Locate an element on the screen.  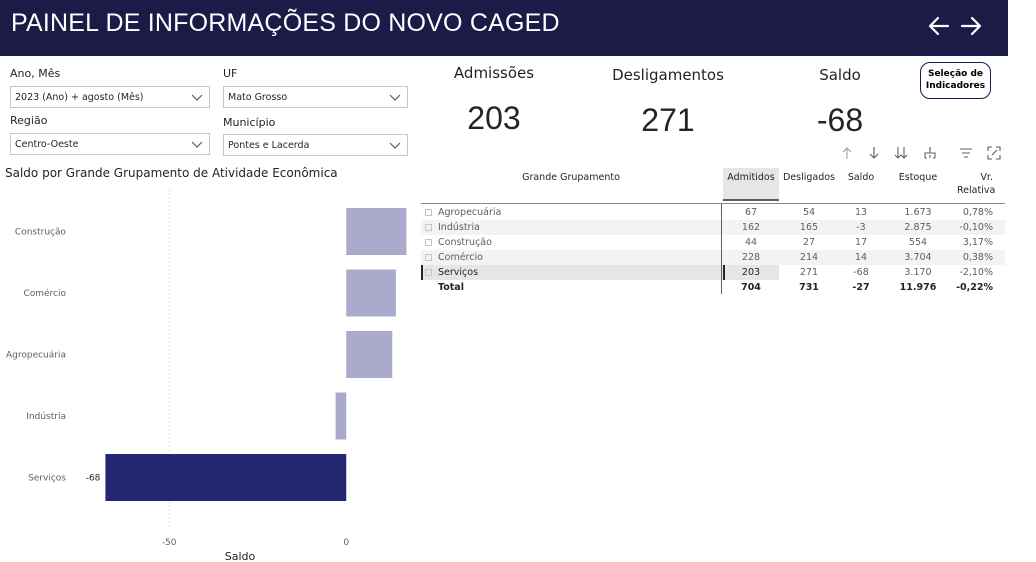
selecao-indicadores-button: Seleção de Indicadores is located at coordinates (955, 80).